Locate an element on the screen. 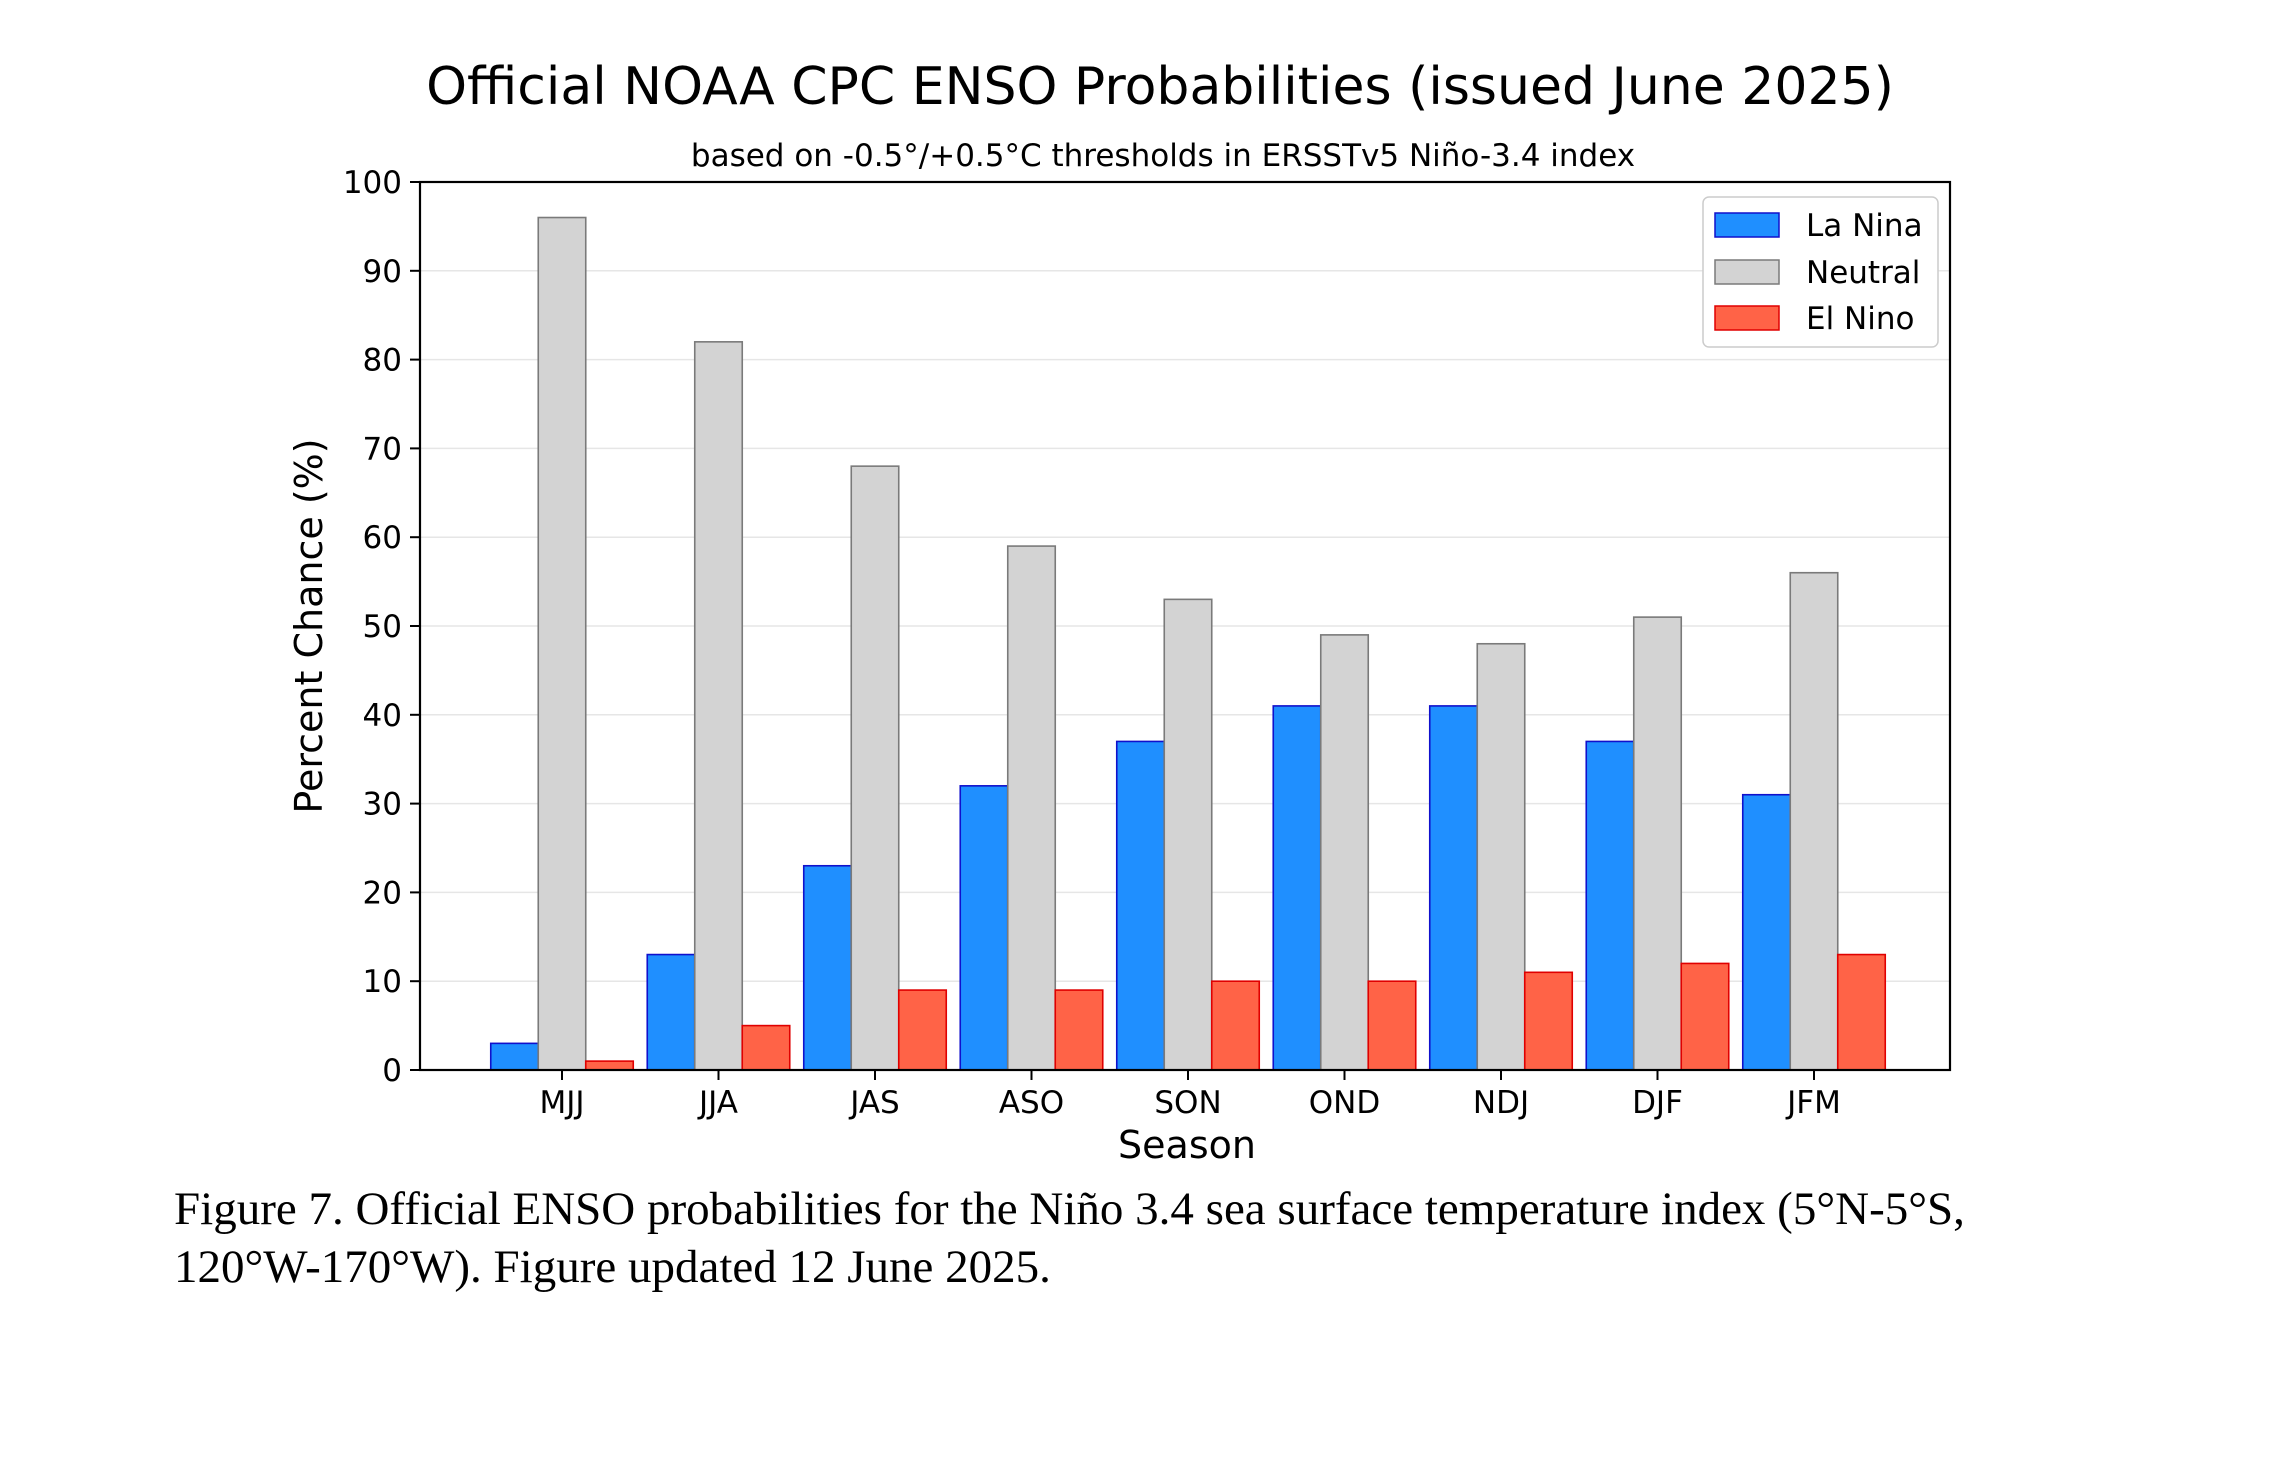  y-tick-label: 60 is located at coordinates (382, 538).